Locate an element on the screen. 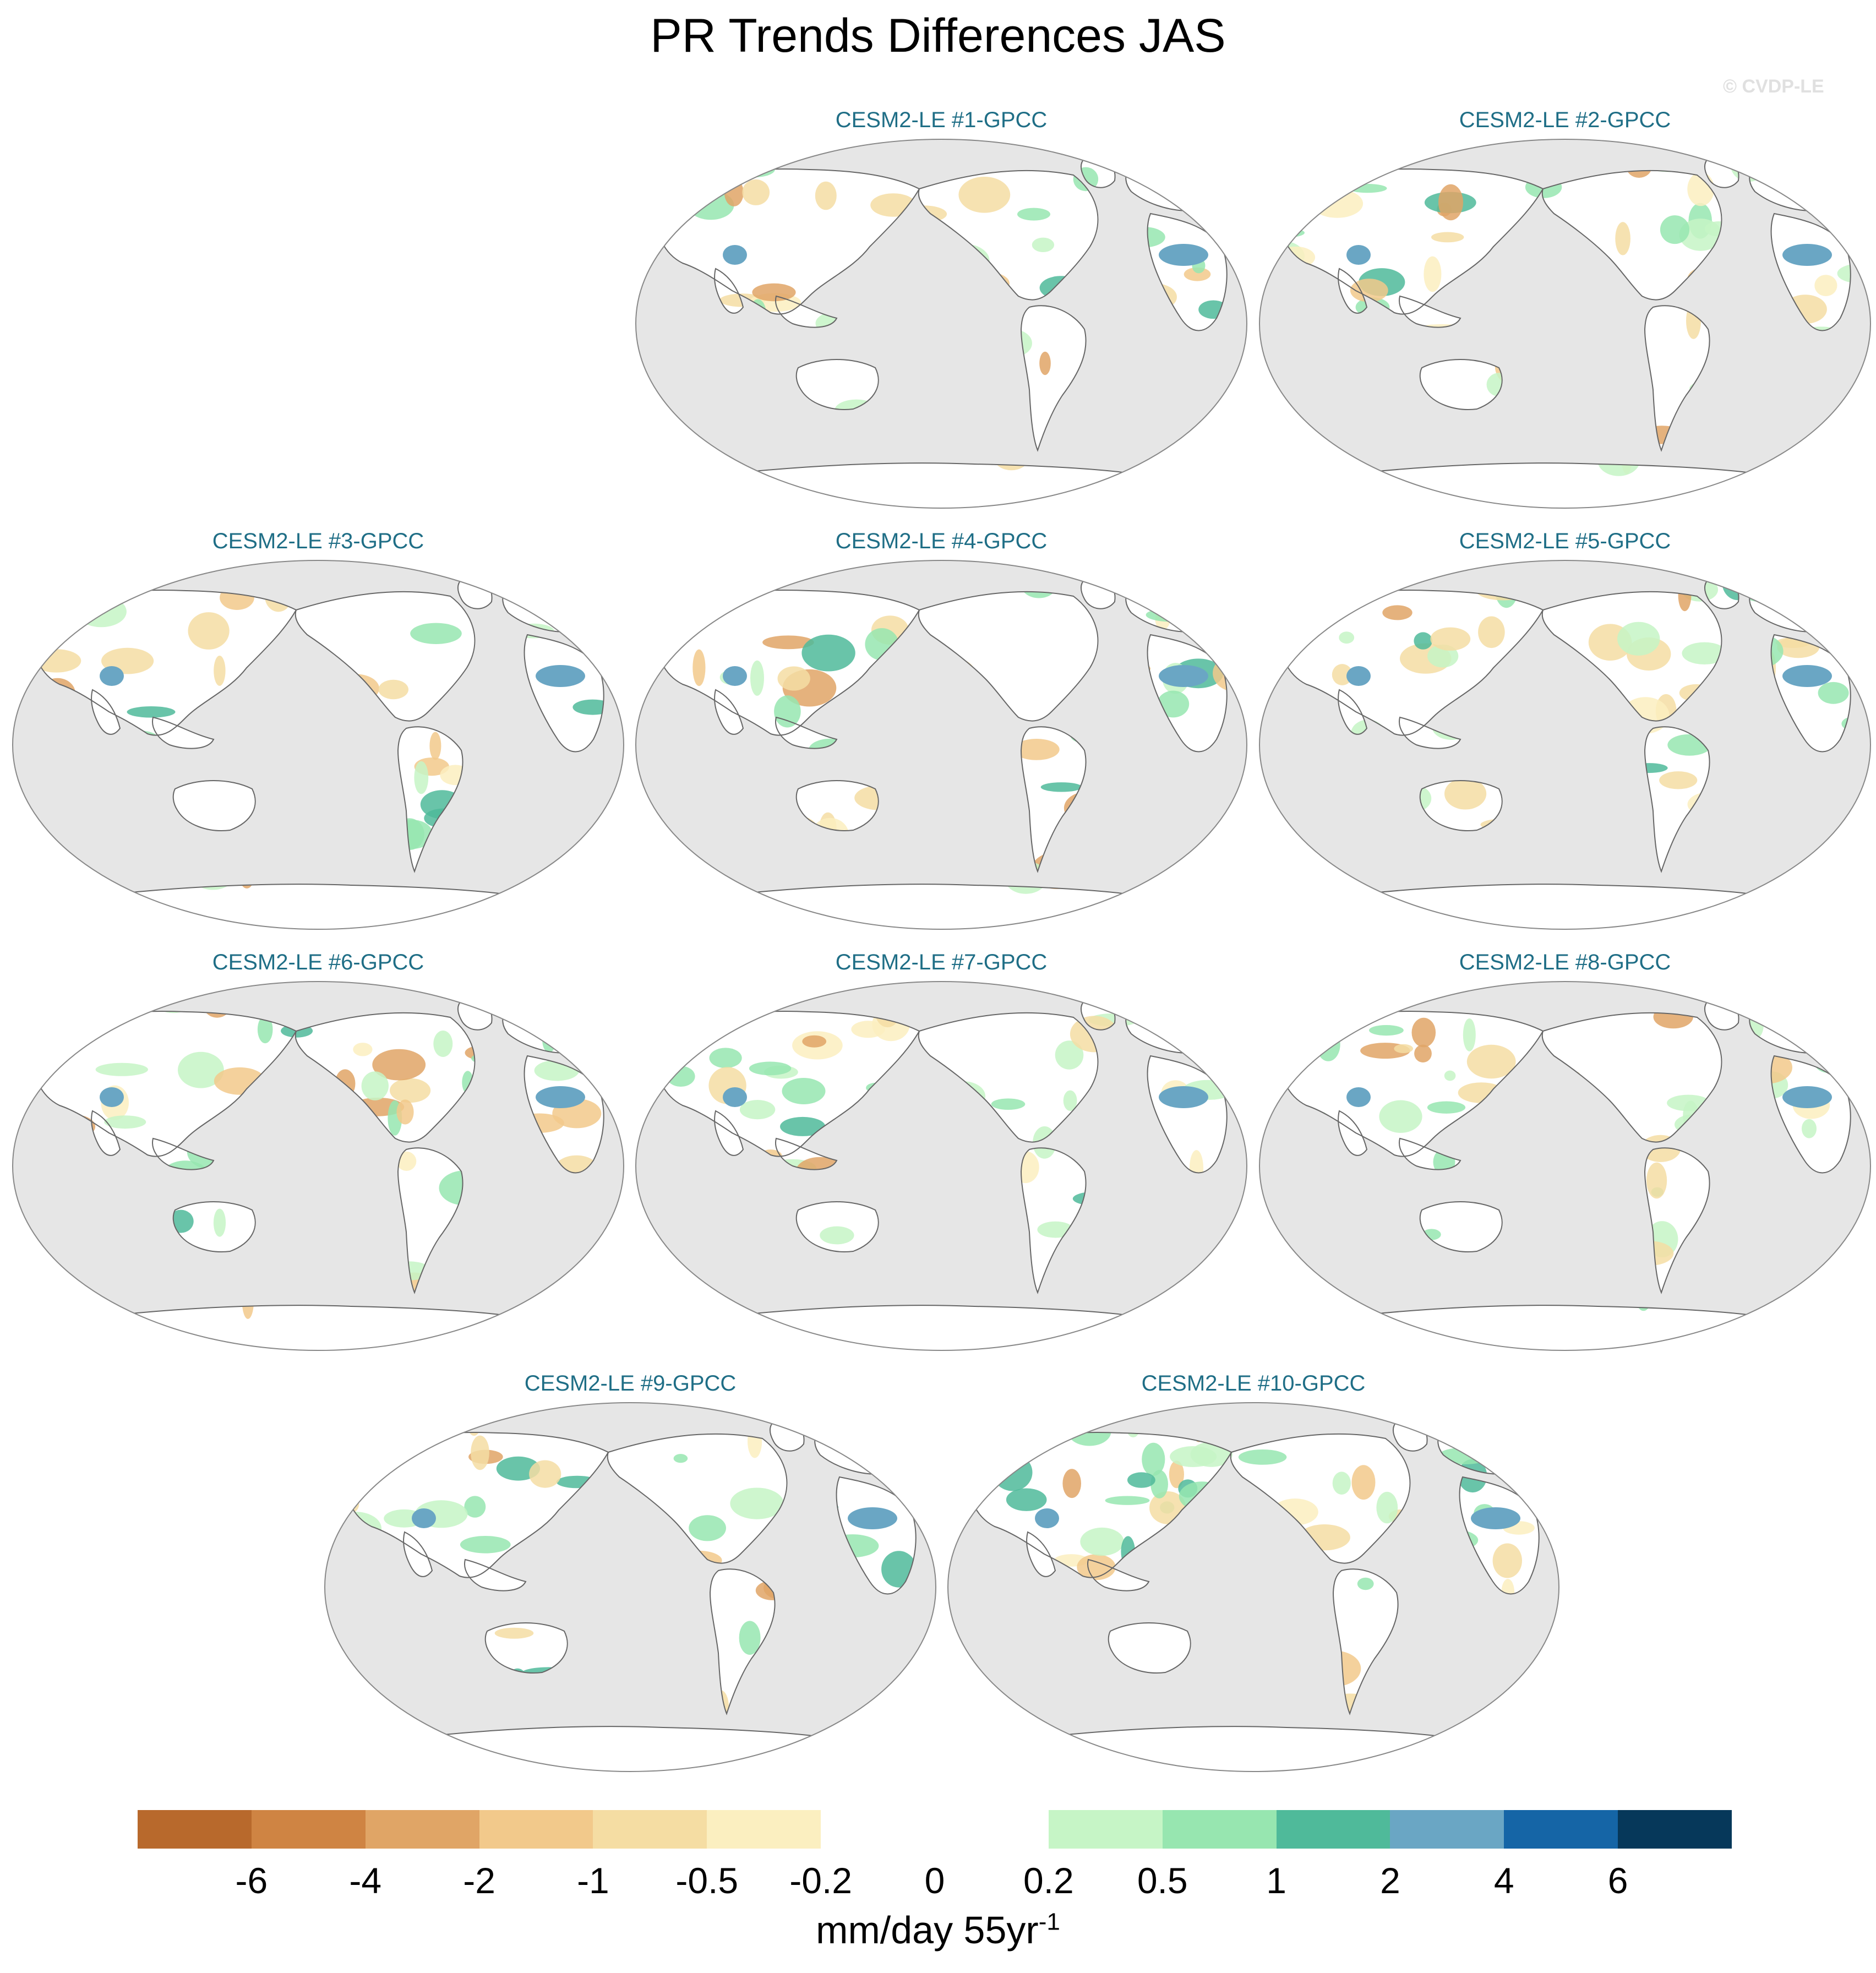 This screenshot has width=1876, height=1973. colorbar-tick-label: -0.5 is located at coordinates (707, 1880).